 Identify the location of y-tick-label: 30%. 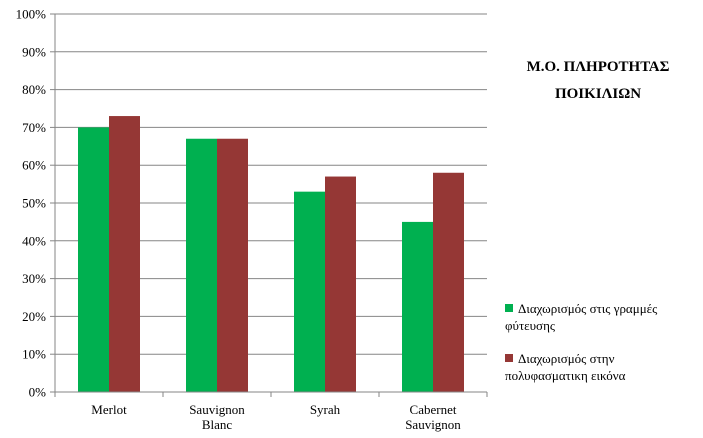
(34, 278).